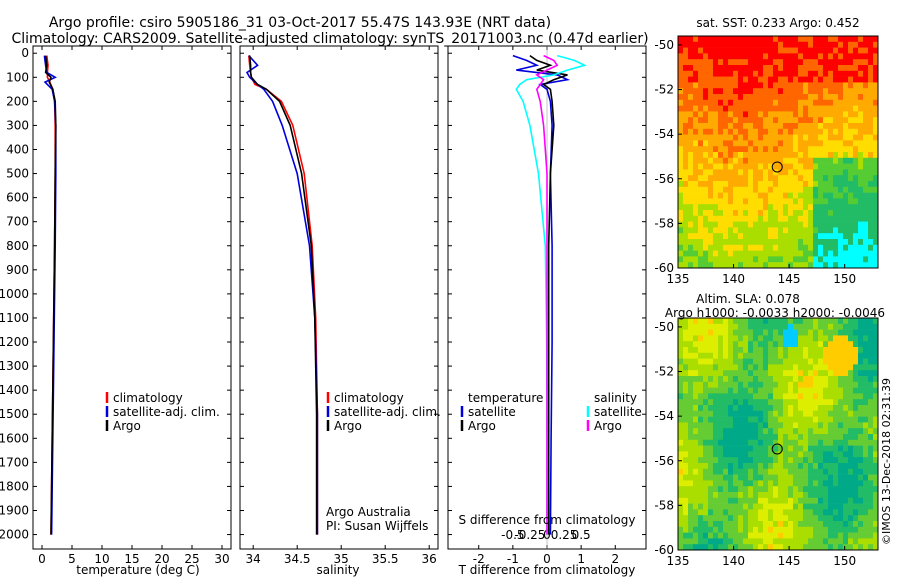 The image size is (900, 580). Describe the element at coordinates (733, 561) in the screenshot. I see `lon-tick-label: 140` at that location.